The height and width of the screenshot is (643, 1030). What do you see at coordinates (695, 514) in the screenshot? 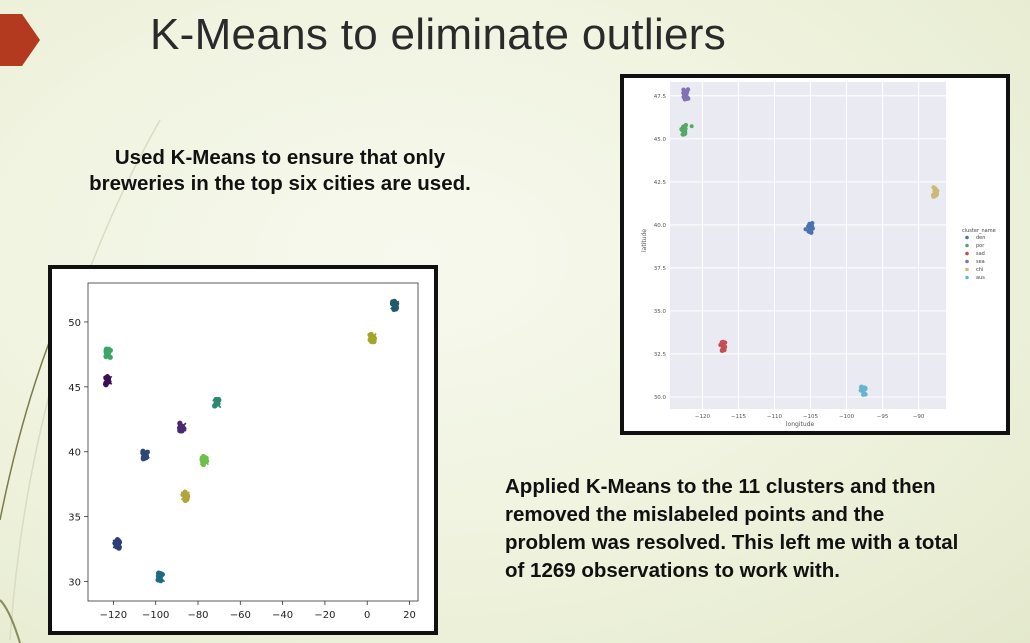
I see `result-line: removed the mislabeled points and the` at bounding box center [695, 514].